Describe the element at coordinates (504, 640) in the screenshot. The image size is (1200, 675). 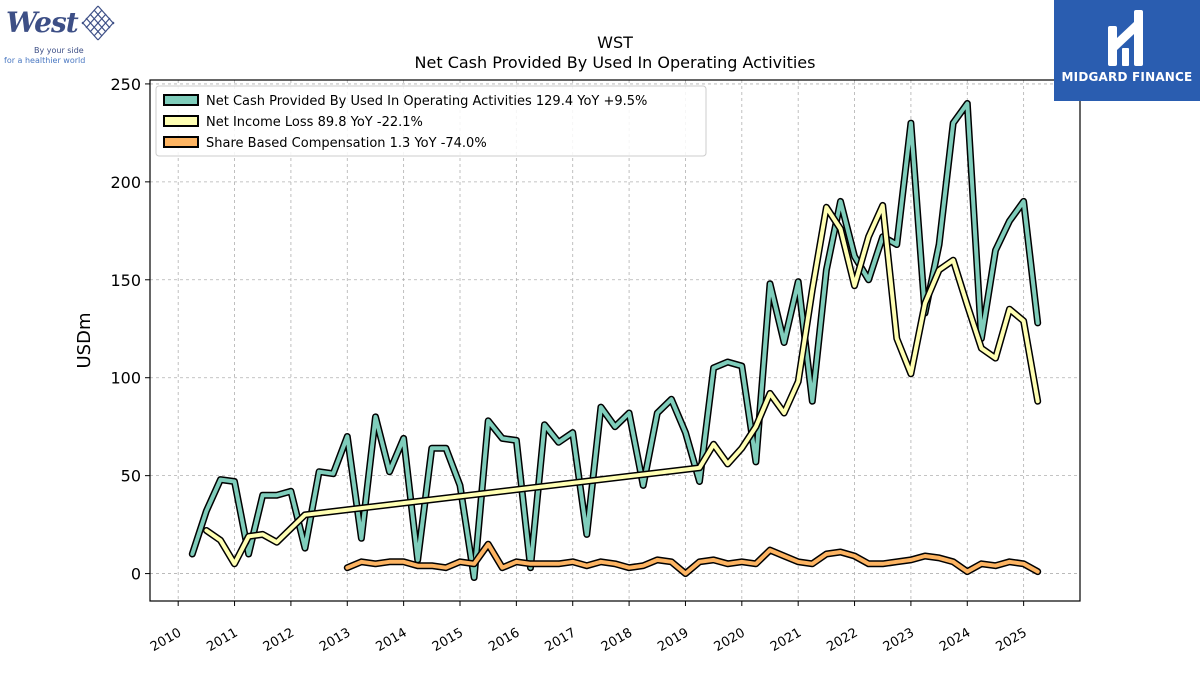
I see `x-tick-label: 2016` at that location.